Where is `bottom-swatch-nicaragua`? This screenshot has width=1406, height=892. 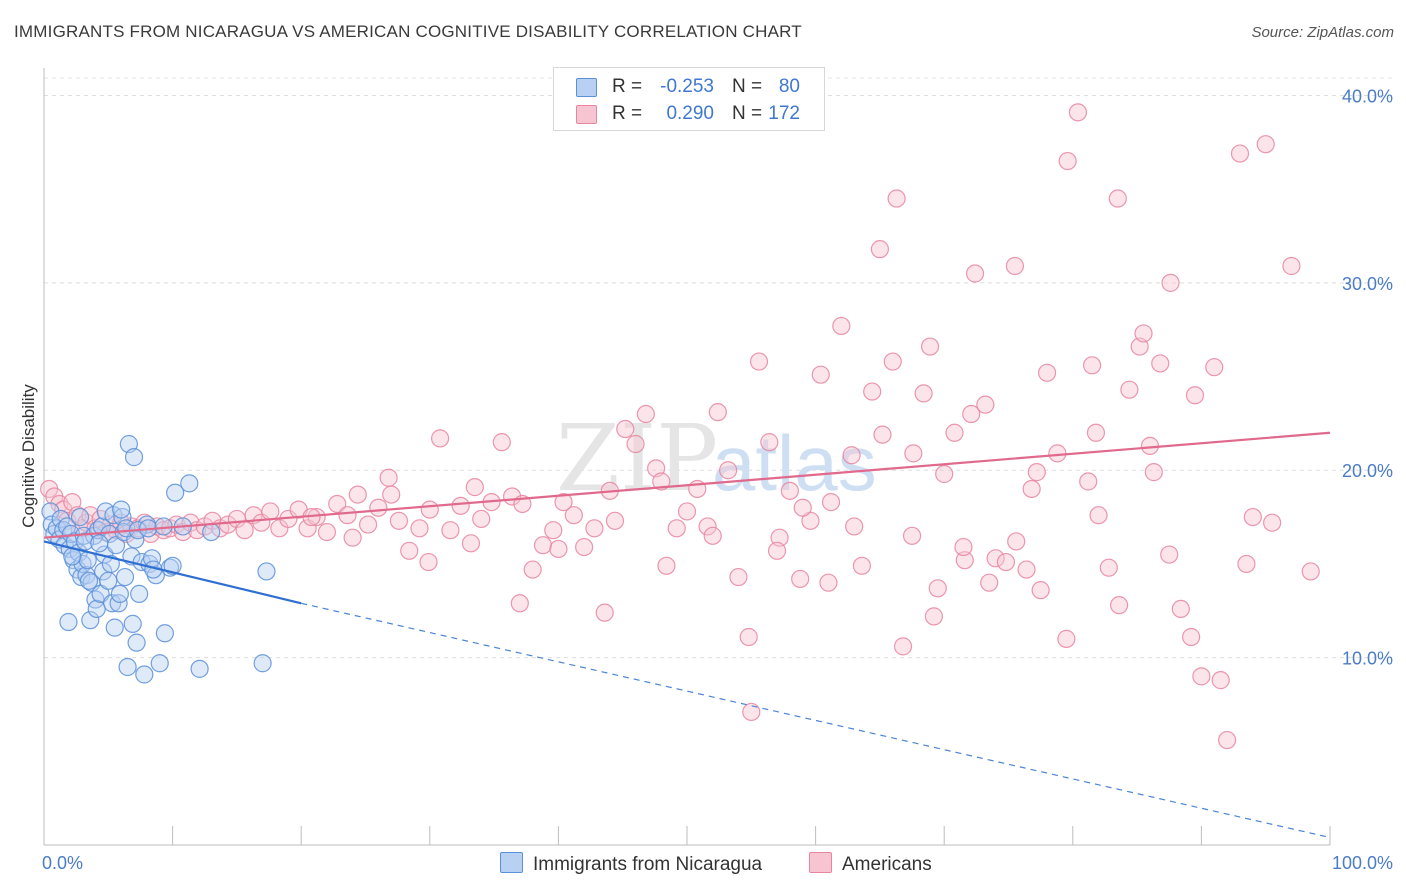 bottom-swatch-nicaragua is located at coordinates (511, 862).